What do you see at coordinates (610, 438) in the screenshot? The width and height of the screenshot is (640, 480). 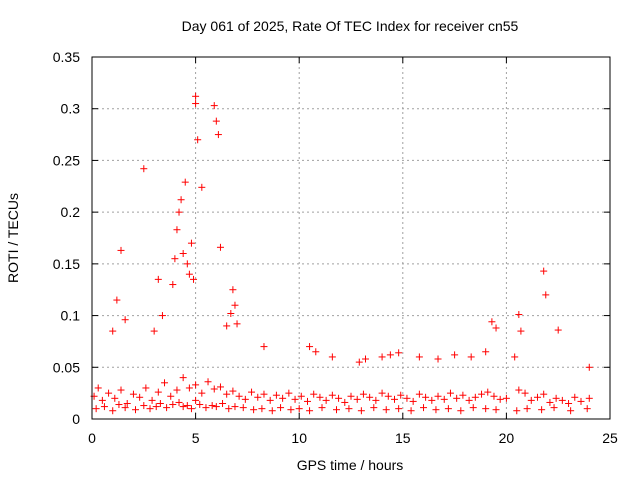 I see `x-tick-label: 25` at bounding box center [610, 438].